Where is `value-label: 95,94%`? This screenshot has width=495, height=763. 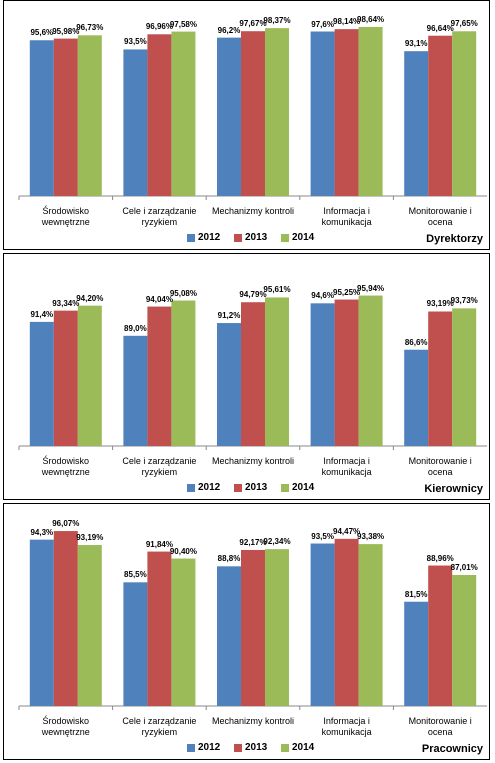 value-label: 95,94% is located at coordinates (371, 288).